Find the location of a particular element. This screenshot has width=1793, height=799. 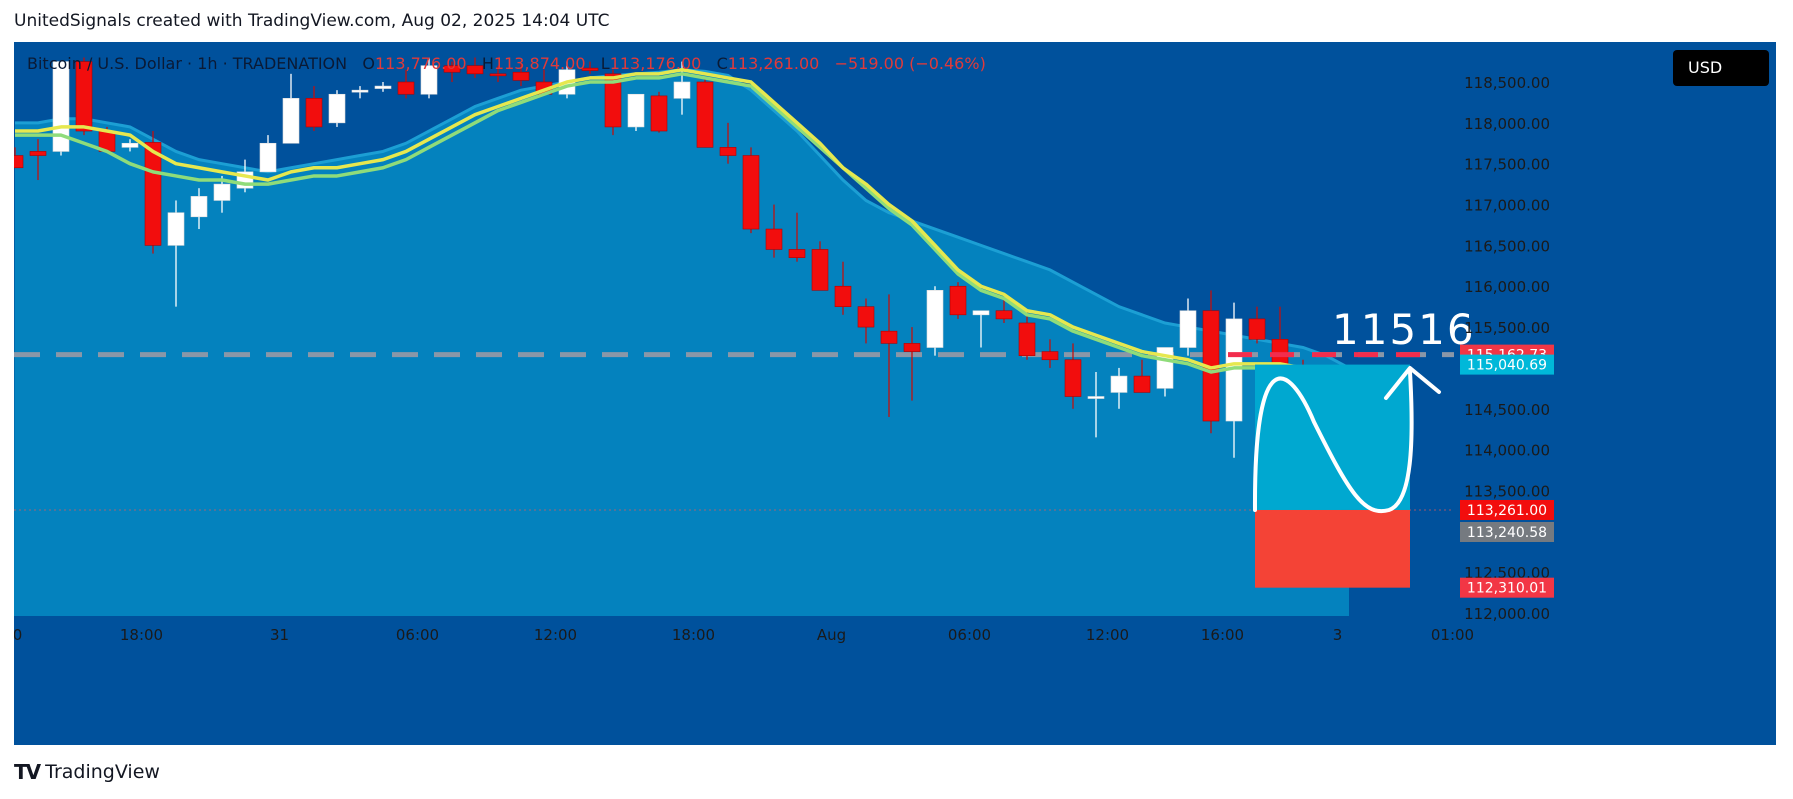

time-tick-label: 01:00 is located at coordinates (1452, 635).